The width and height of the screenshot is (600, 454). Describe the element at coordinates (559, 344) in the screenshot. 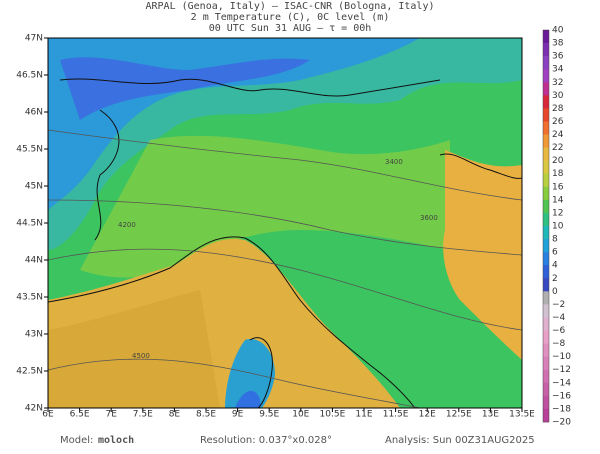

I see `colorbar-label: −8` at that location.